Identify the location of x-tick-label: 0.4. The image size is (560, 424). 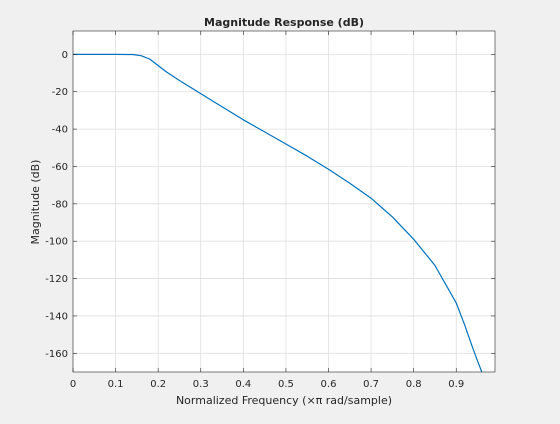
(243, 384).